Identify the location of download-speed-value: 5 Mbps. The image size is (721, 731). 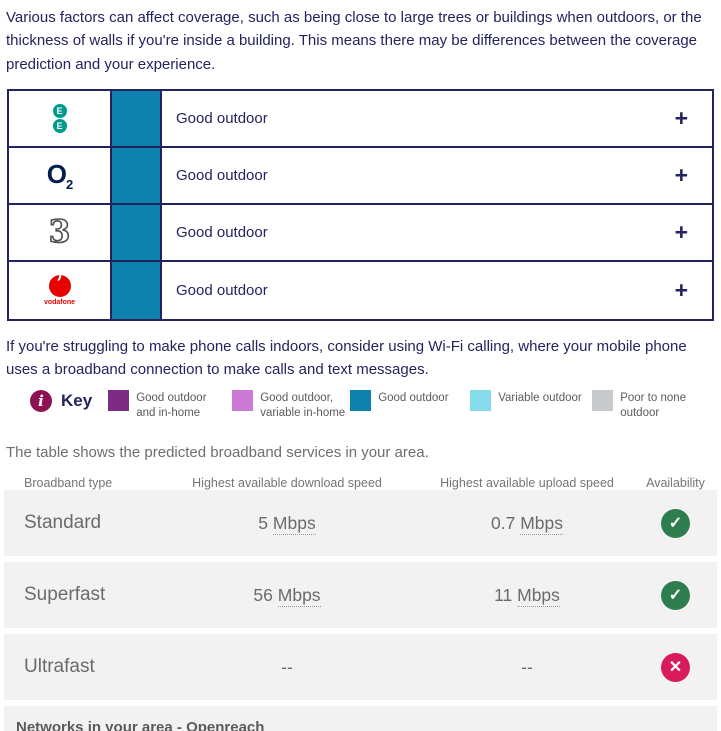
(287, 523).